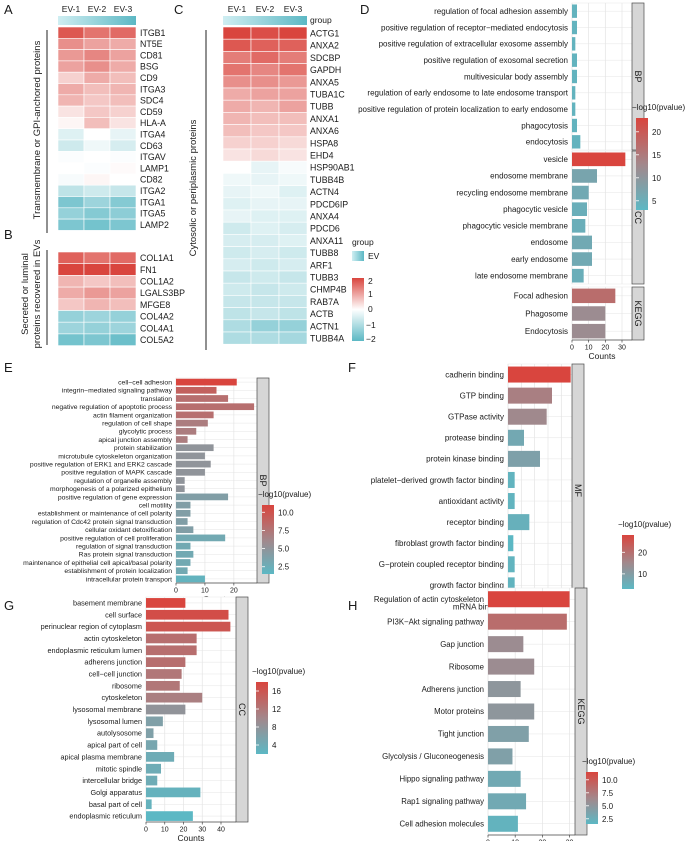 This screenshot has height=841, width=685. What do you see at coordinates (278, 671) in the screenshot?
I see `legend-title: −log10(pvalue)` at bounding box center [278, 671].